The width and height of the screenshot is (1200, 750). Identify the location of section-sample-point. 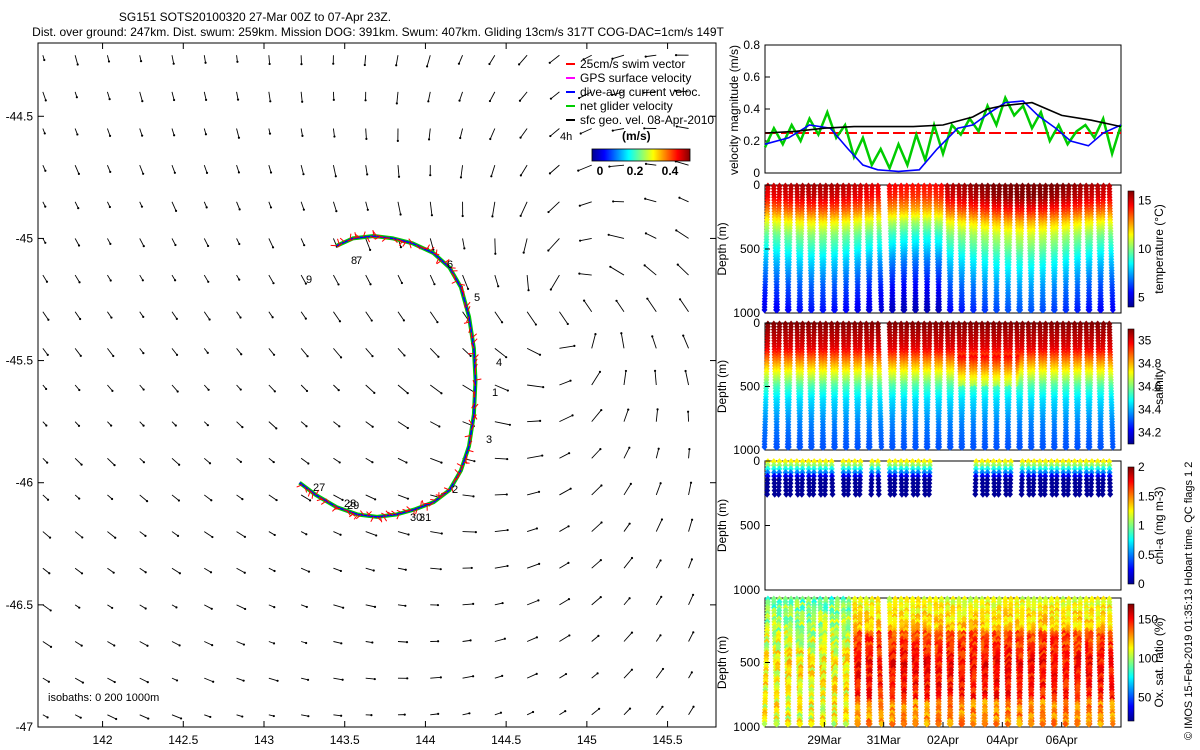
(776, 310).